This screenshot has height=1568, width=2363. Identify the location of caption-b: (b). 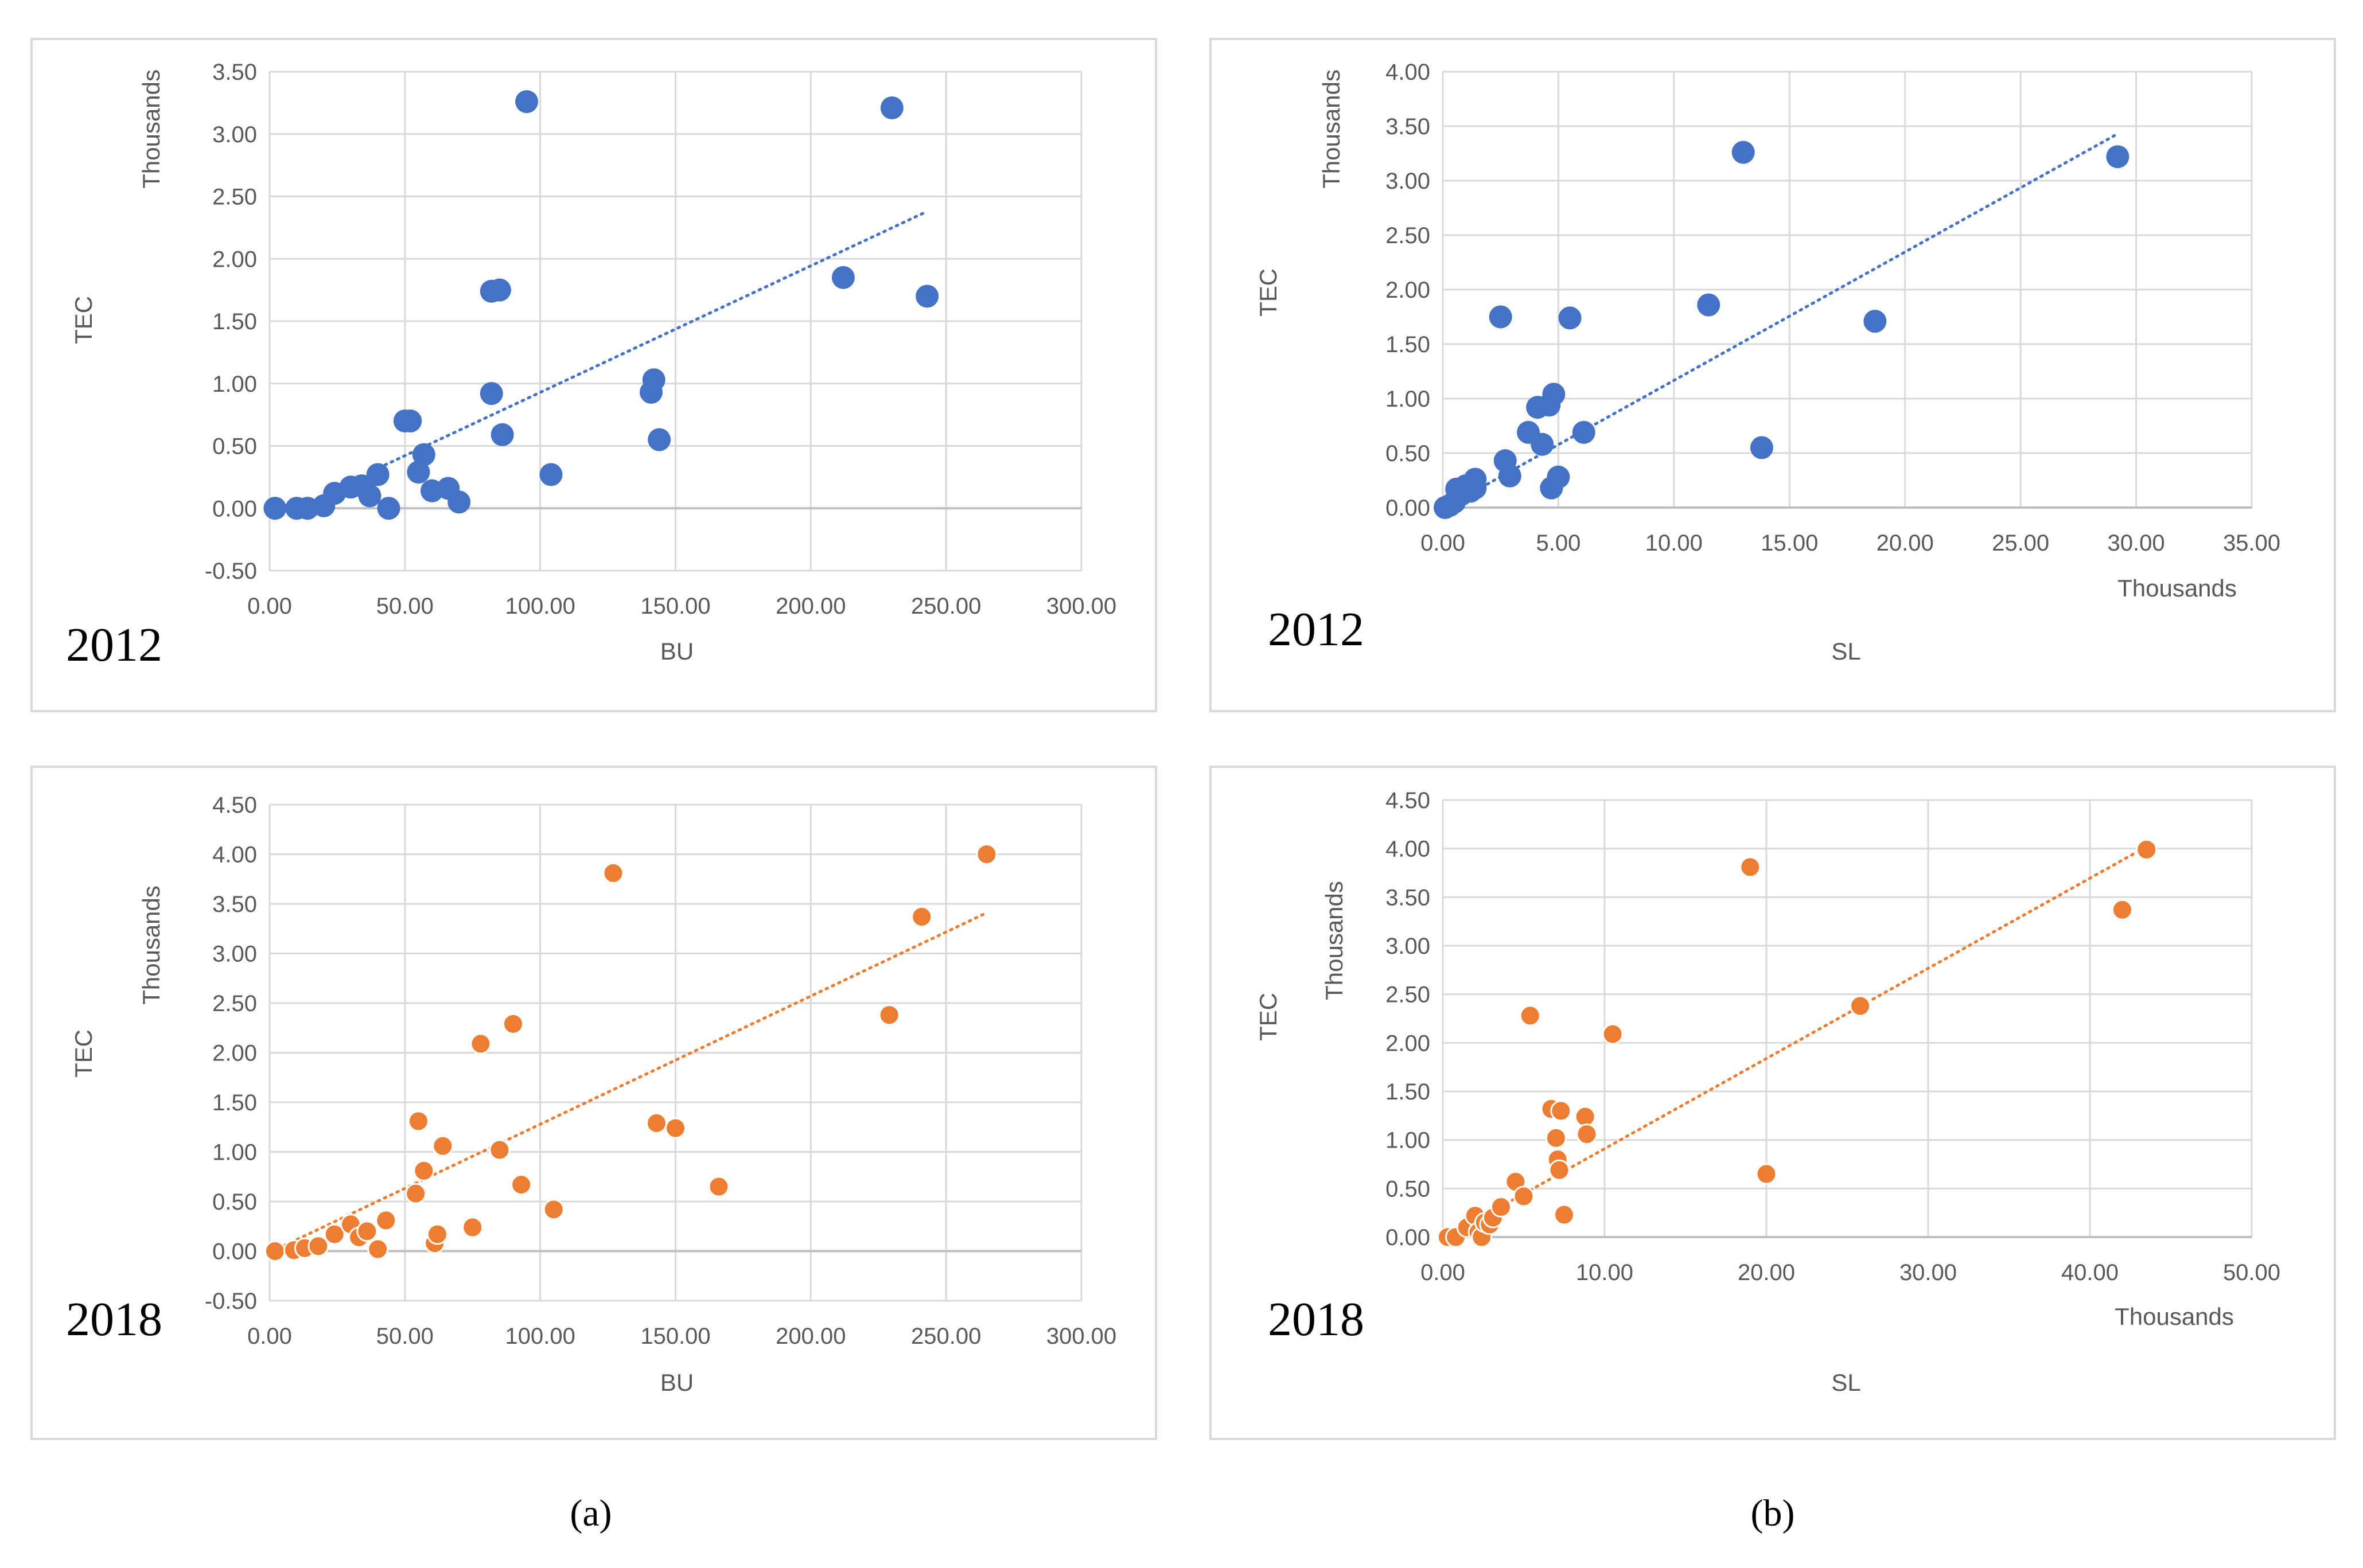
(1773, 1513).